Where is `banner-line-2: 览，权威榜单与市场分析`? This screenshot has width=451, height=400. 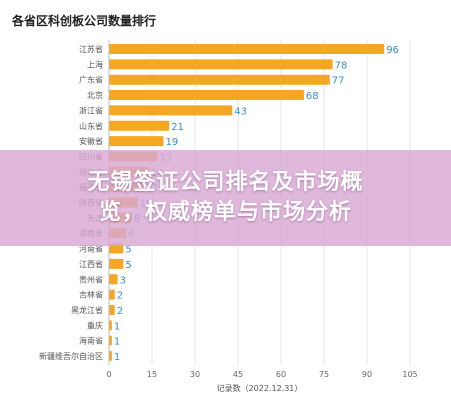 banner-line-2: 览，权威榜单与市场分析 is located at coordinates (225, 212).